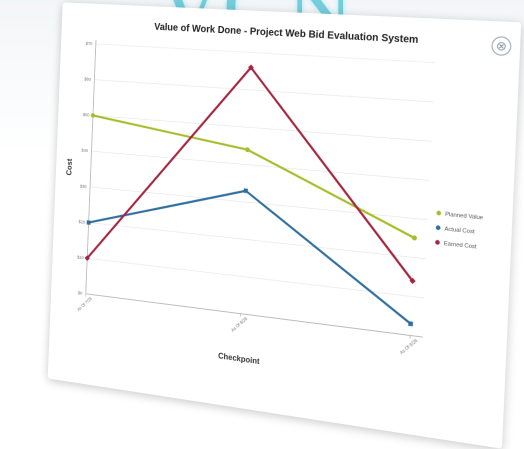  I want to click on y-tick-label: $30, so click(83, 186).